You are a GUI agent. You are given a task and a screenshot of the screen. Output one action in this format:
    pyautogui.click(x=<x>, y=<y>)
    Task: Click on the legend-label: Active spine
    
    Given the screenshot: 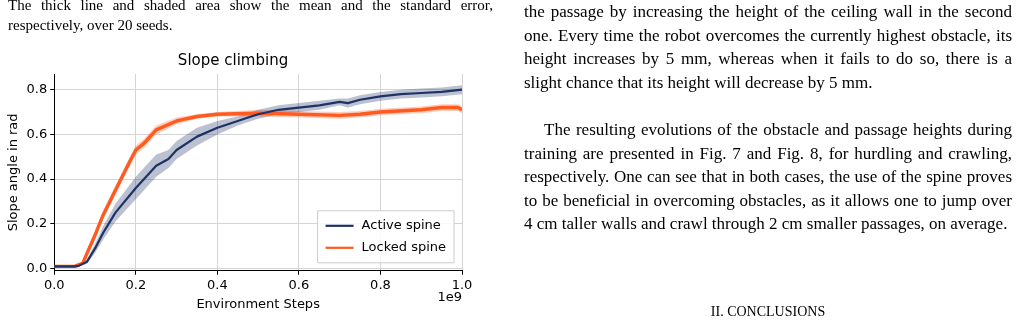 What is the action you would take?
    pyautogui.click(x=401, y=225)
    